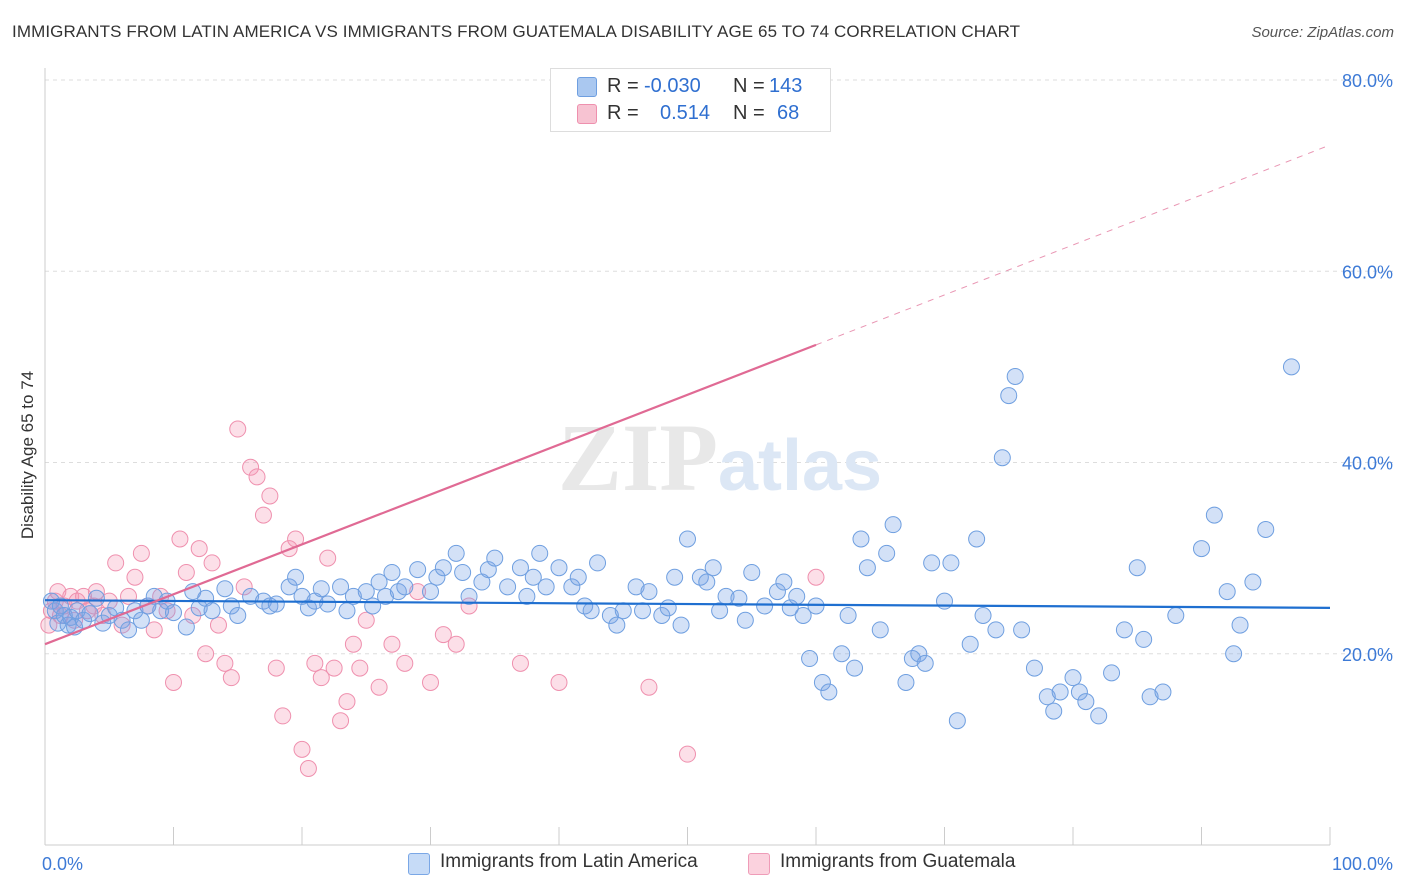 The width and height of the screenshot is (1406, 892). I want to click on legend-r-label-1: R =, so click(623, 86).